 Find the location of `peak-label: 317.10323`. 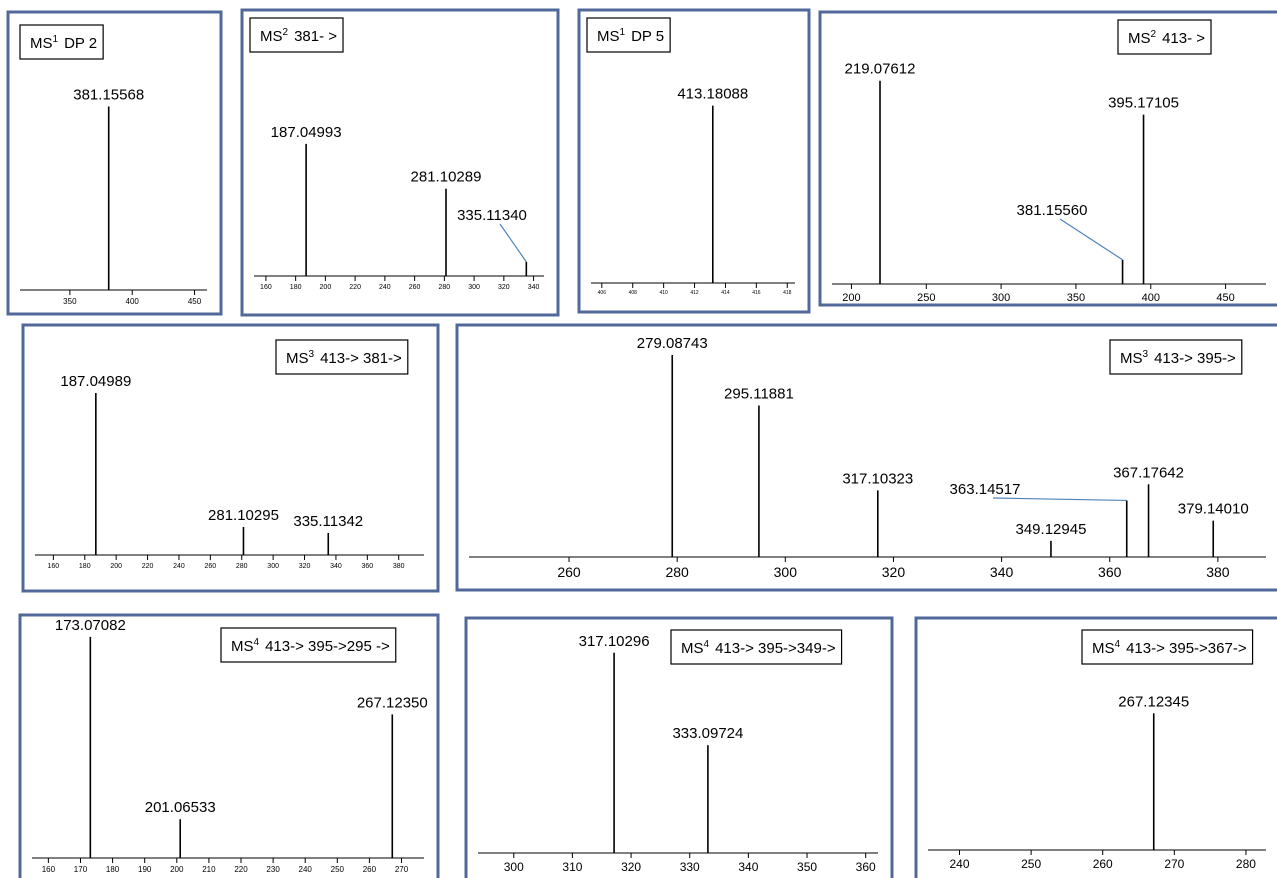

peak-label: 317.10323 is located at coordinates (877, 478).